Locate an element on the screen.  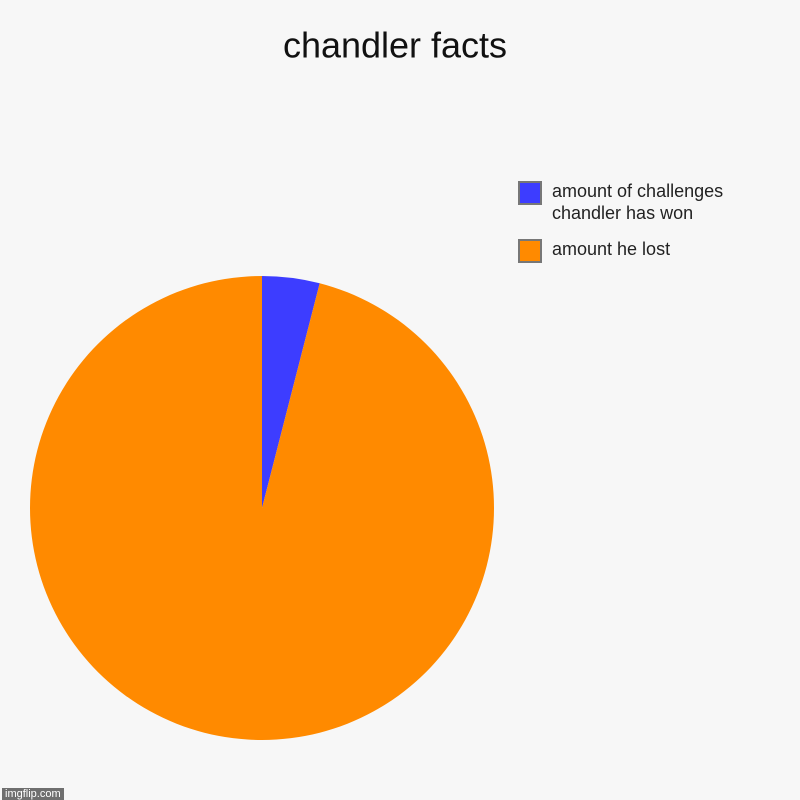
legend-label: amount he lost is located at coordinates (611, 249).